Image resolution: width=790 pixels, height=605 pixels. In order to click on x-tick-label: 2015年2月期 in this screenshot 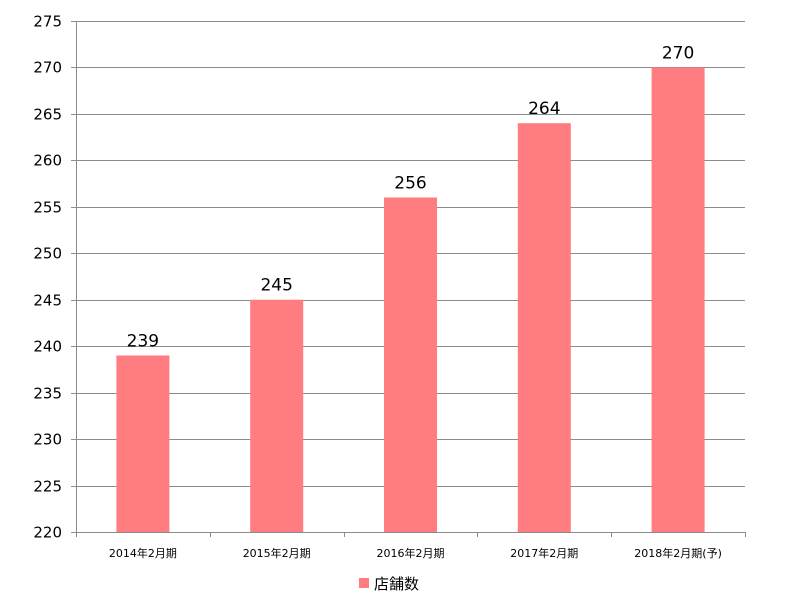, I will do `click(277, 553)`.